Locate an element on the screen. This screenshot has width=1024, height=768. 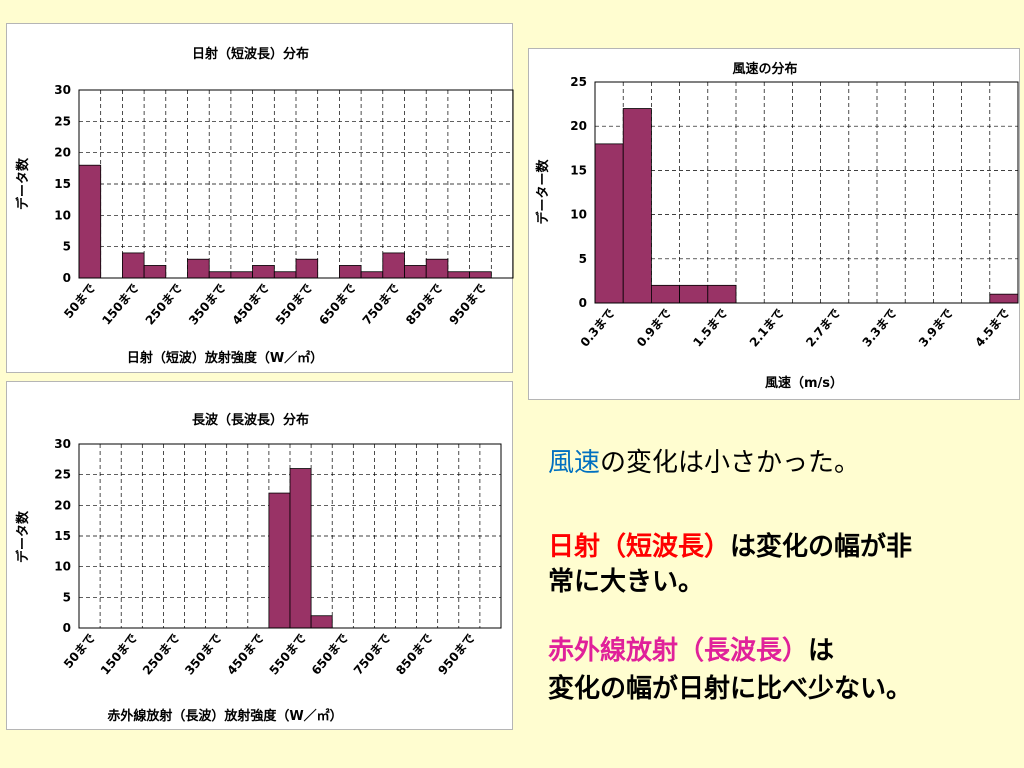
bar-150まで is located at coordinates (133, 265).